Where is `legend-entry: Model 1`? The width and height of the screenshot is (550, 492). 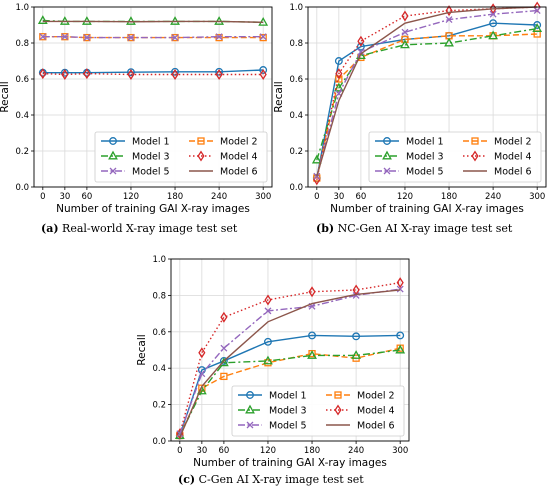 legend-entry: Model 1 is located at coordinates (272, 396).